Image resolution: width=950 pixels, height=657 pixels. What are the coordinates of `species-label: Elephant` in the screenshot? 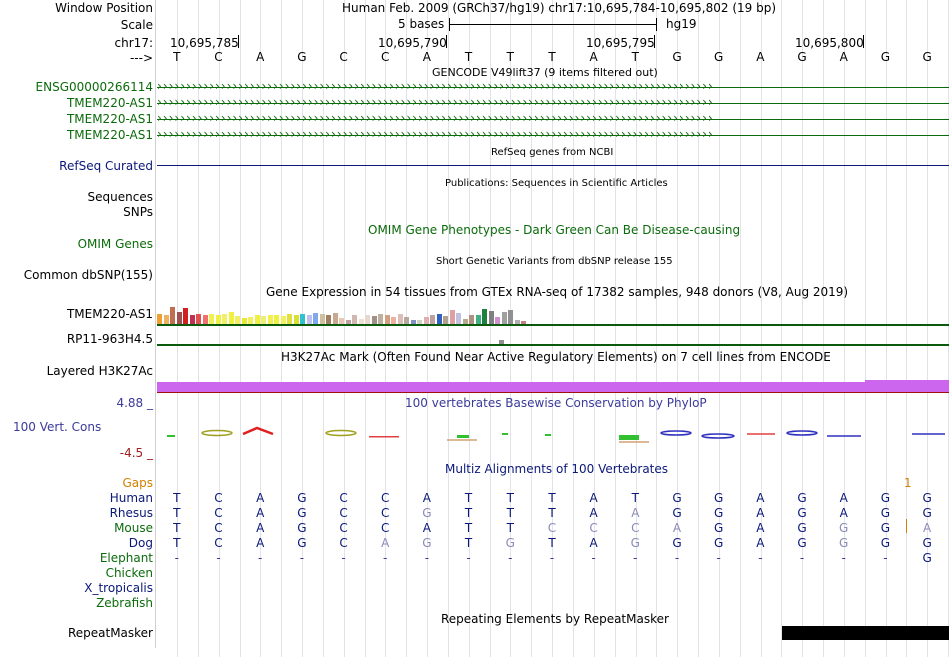 It's located at (126, 558).